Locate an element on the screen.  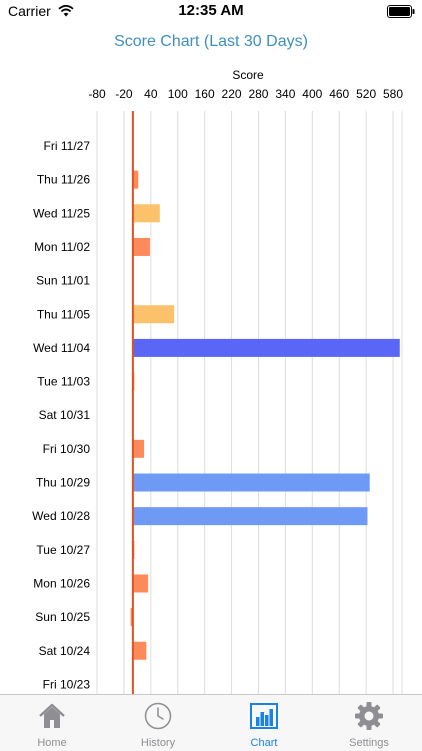
tab-settings: Settings is located at coordinates (369, 723).